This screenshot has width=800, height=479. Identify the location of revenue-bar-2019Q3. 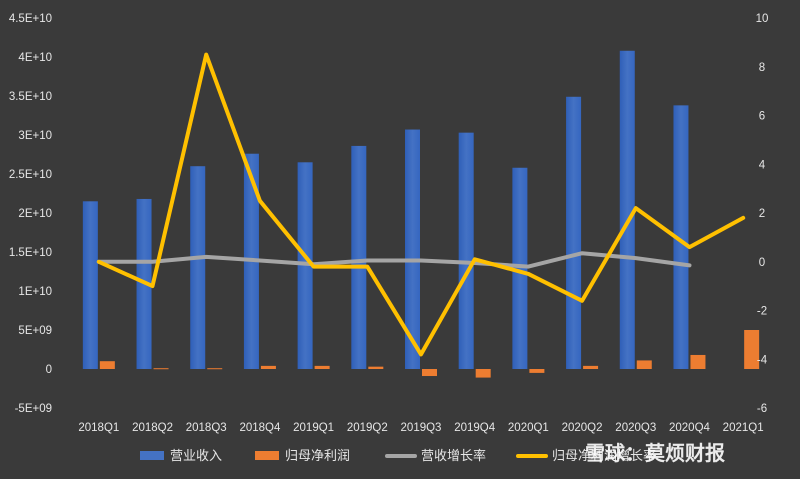
(412, 249).